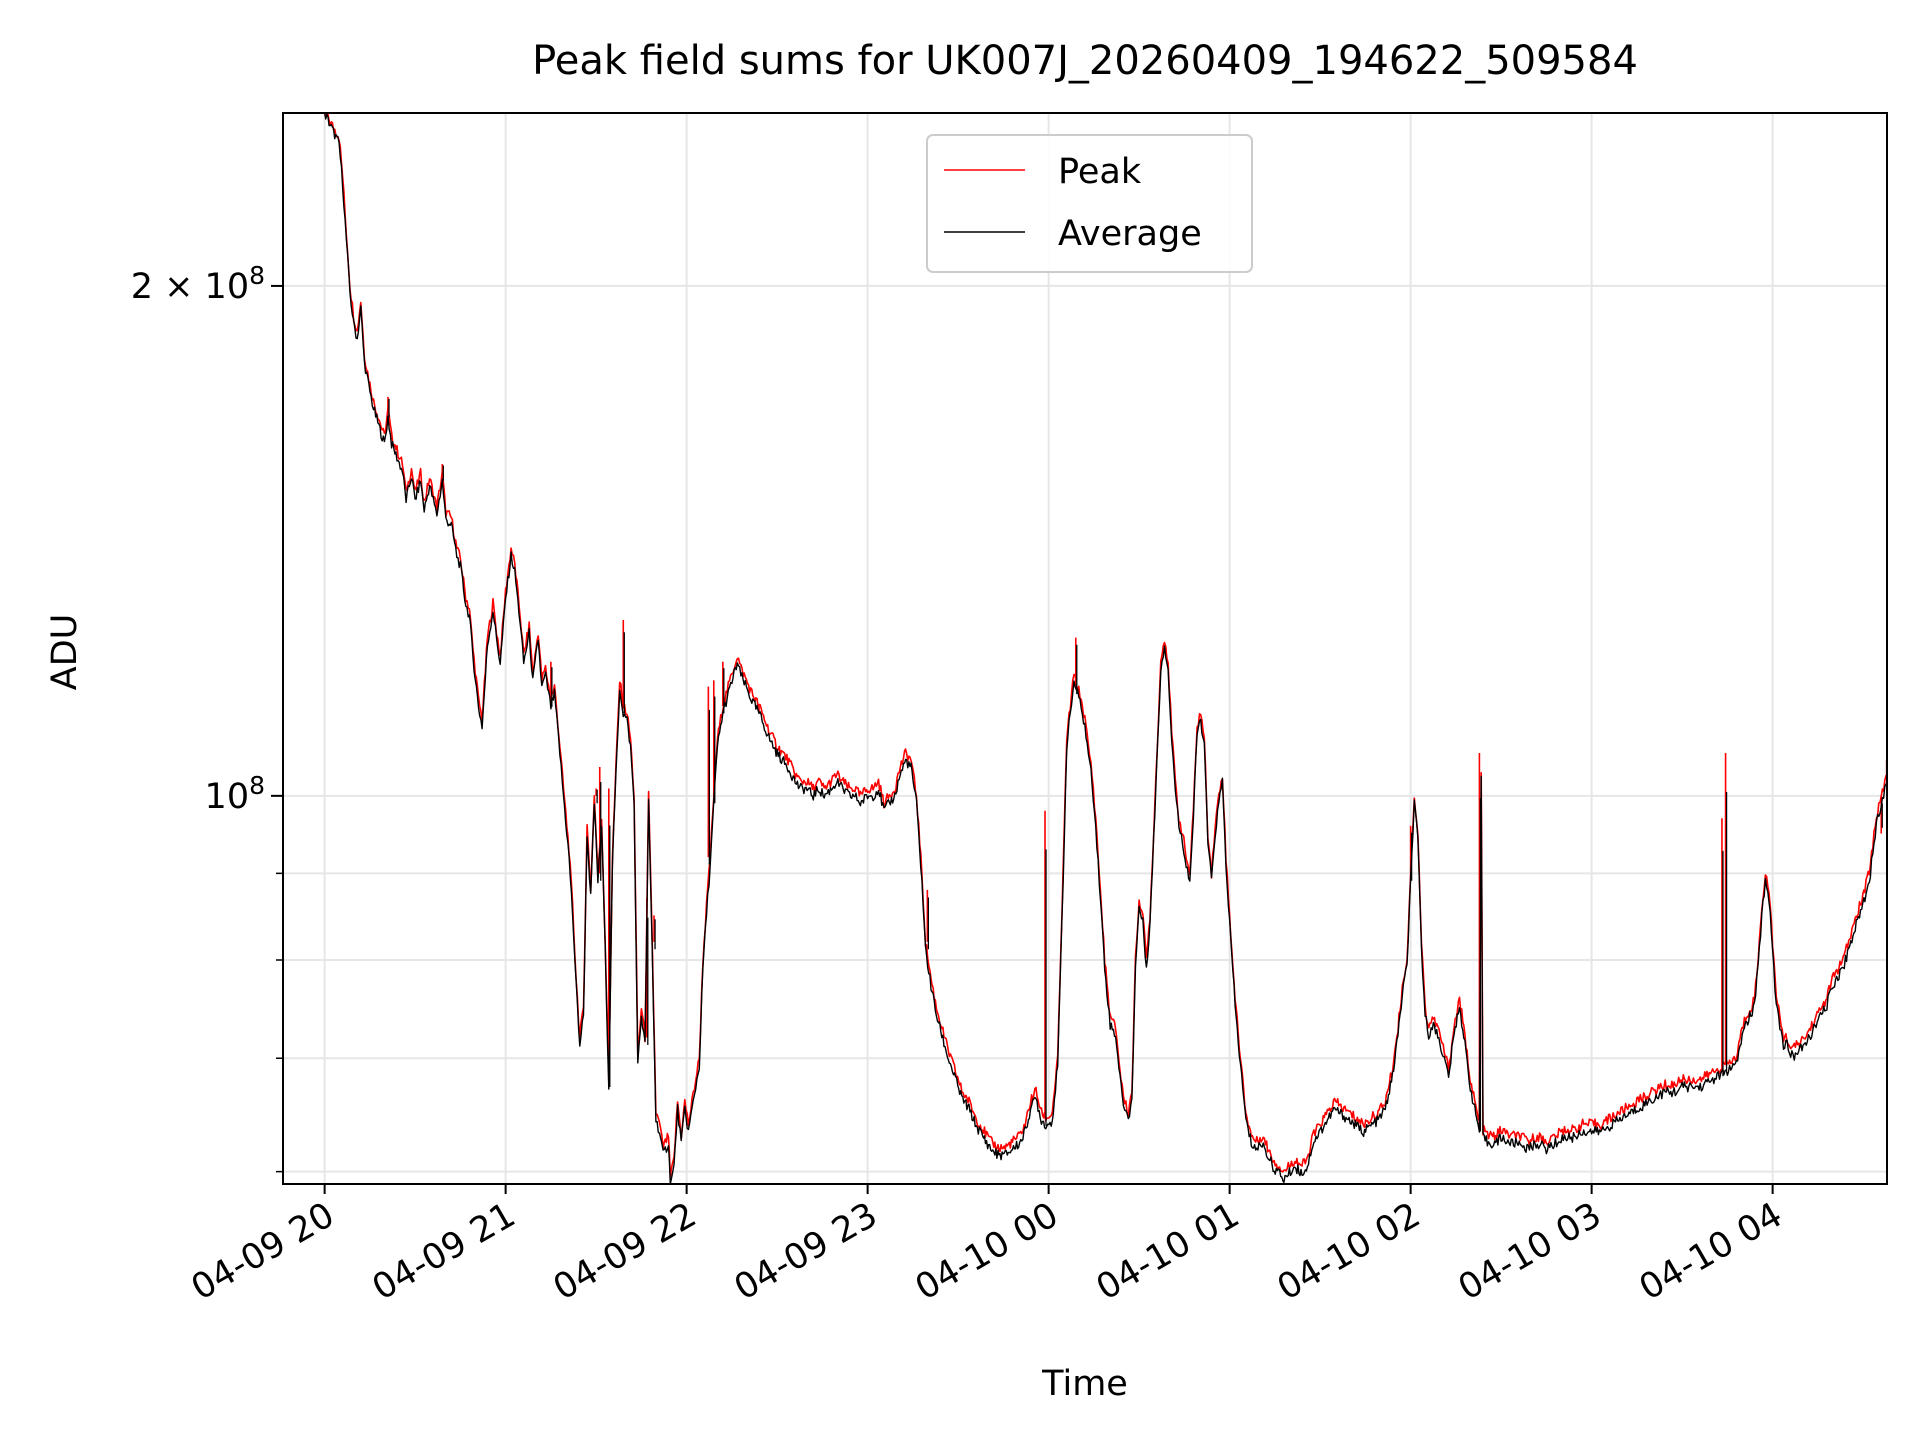  What do you see at coordinates (207, 717) in the screenshot?
I see `y-axis: 108 2 × 108` at bounding box center [207, 717].